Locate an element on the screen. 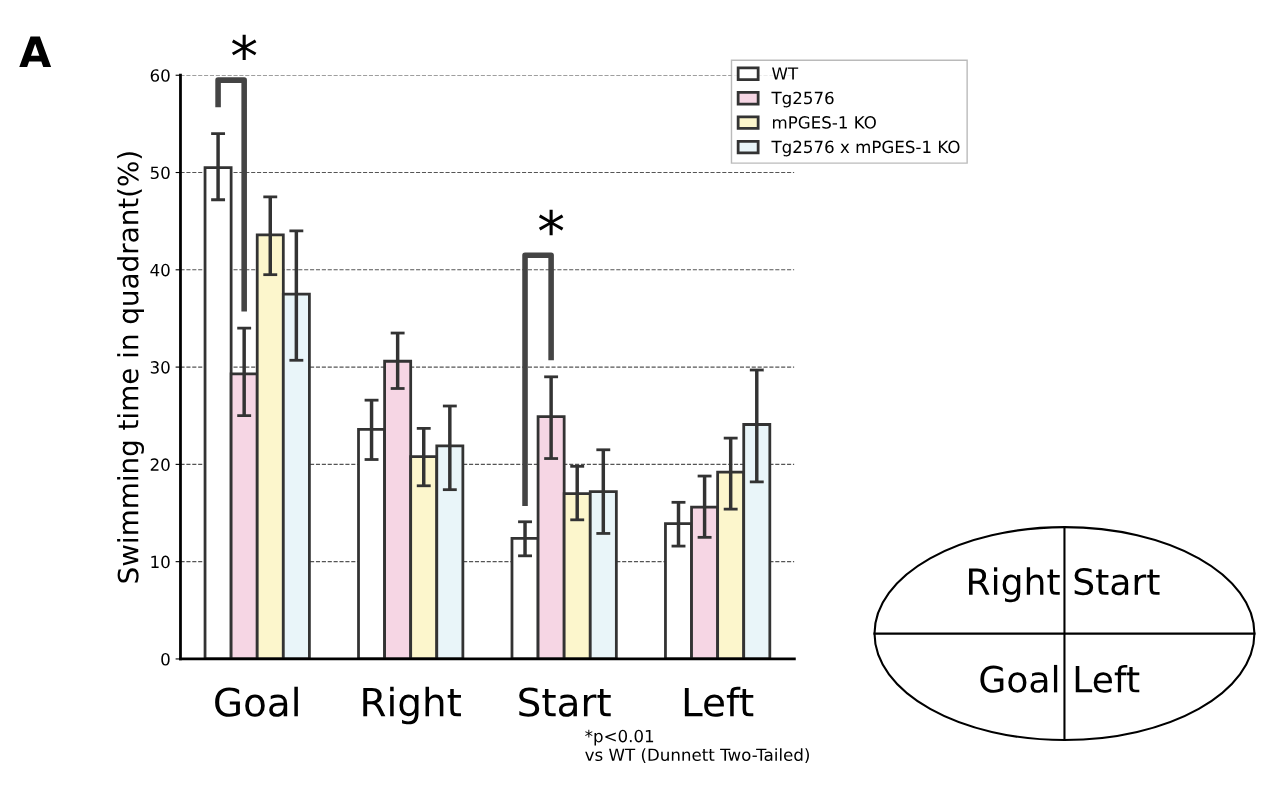  text: Start is located at coordinates (1117, 581).